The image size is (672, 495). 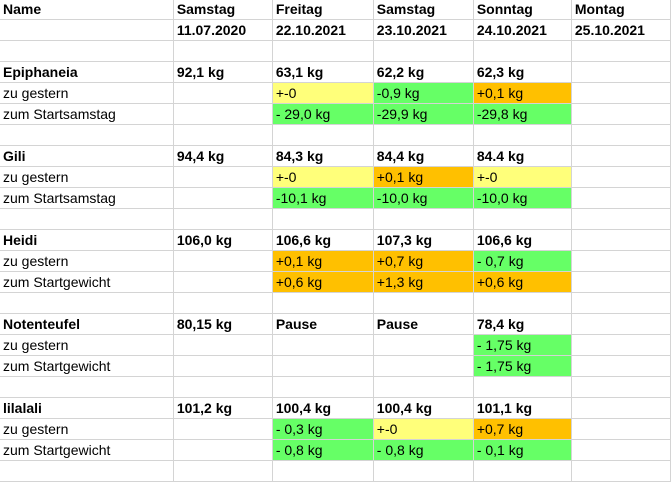 What do you see at coordinates (322, 429) in the screenshot?
I see `diff-cell: - 0,3 kg` at bounding box center [322, 429].